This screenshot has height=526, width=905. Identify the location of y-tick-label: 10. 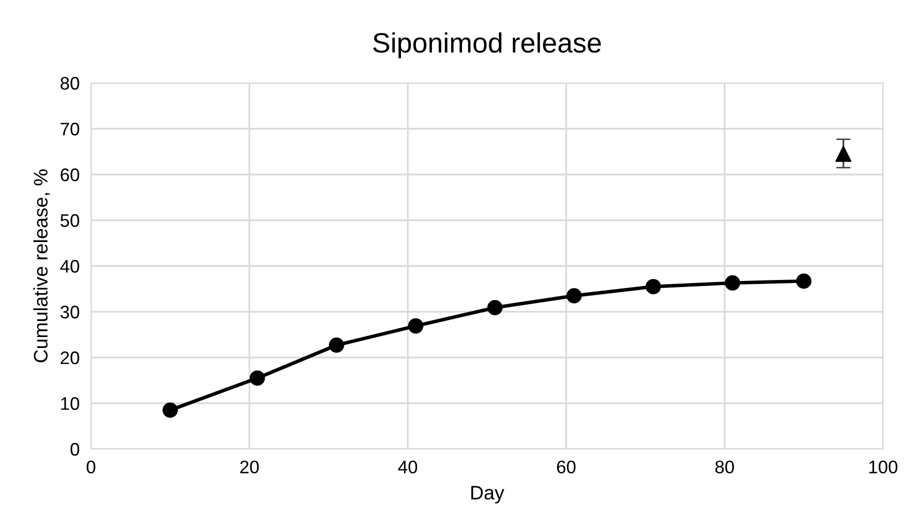
(70, 403).